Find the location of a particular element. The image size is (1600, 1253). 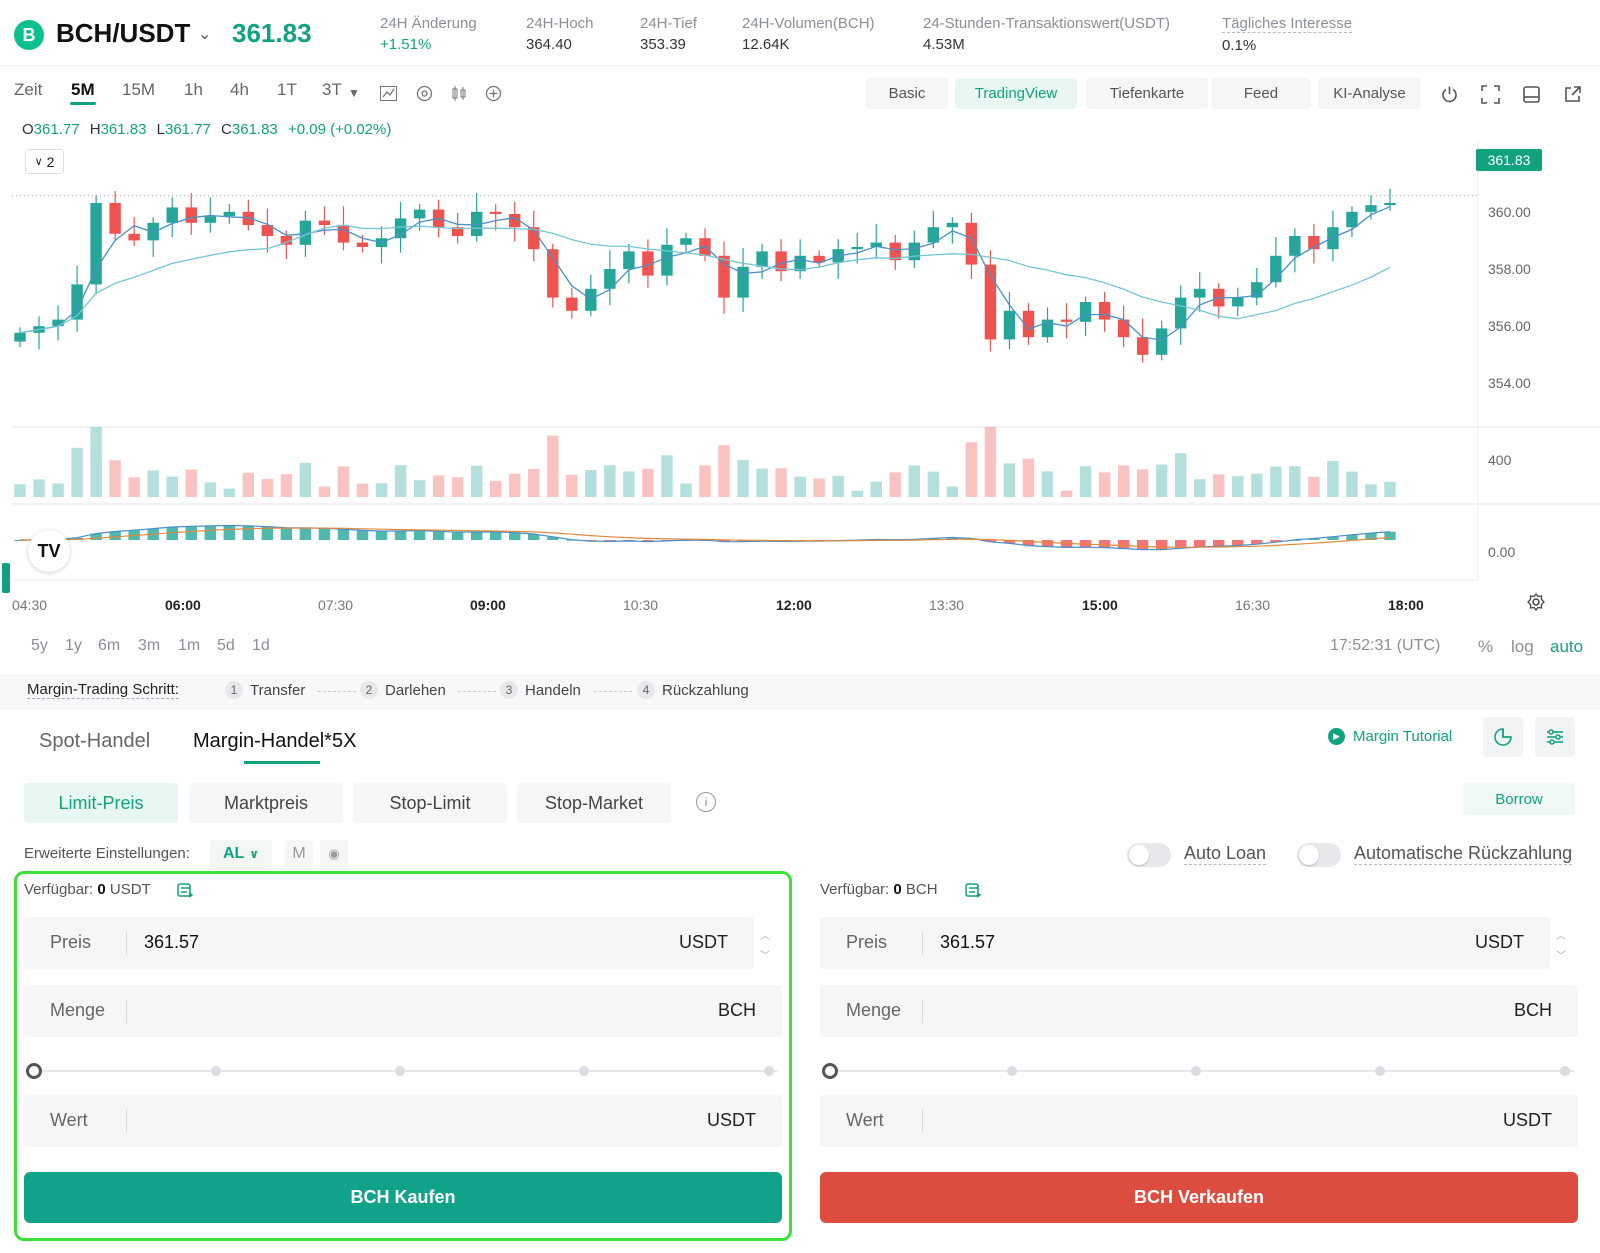

range-1d: 1d is located at coordinates (261, 645).